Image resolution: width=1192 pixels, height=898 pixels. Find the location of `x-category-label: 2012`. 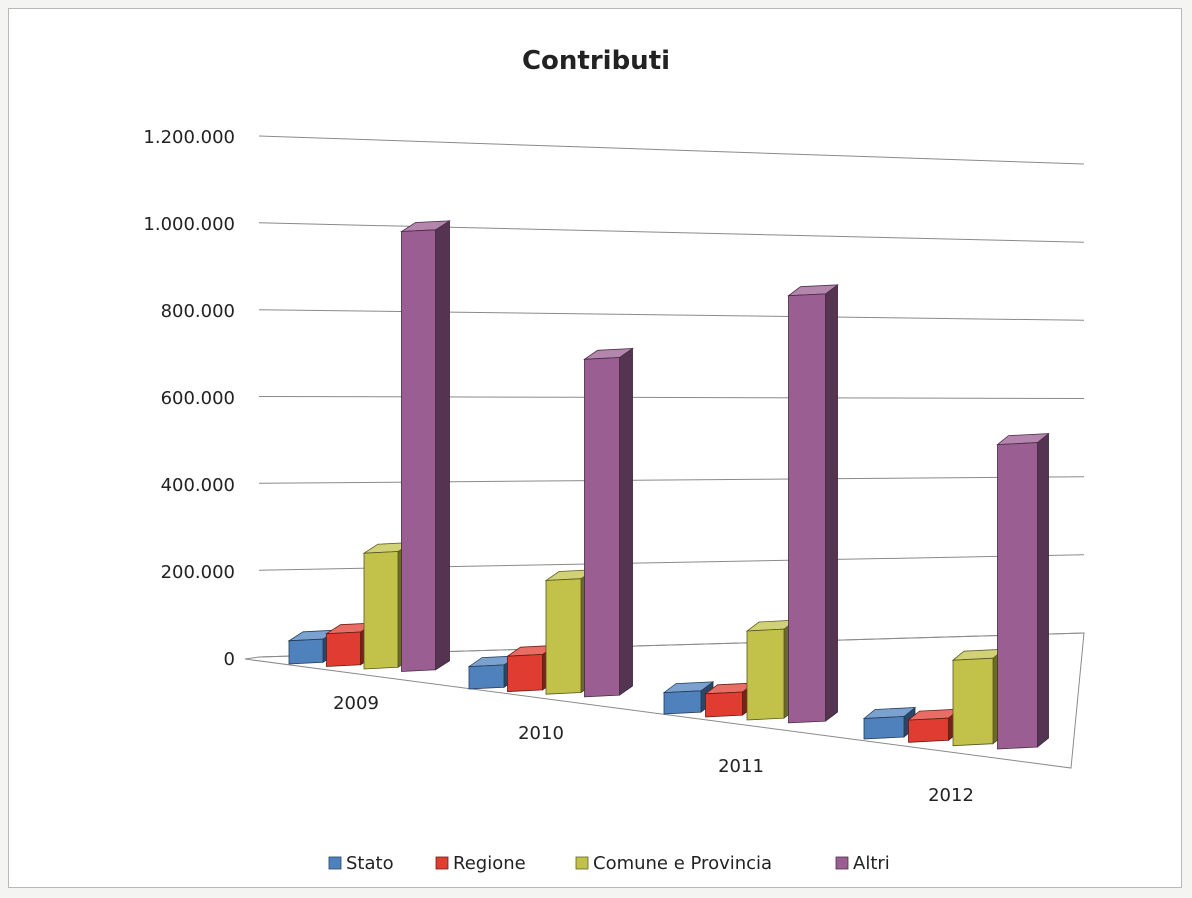

x-category-label: 2012 is located at coordinates (951, 795).